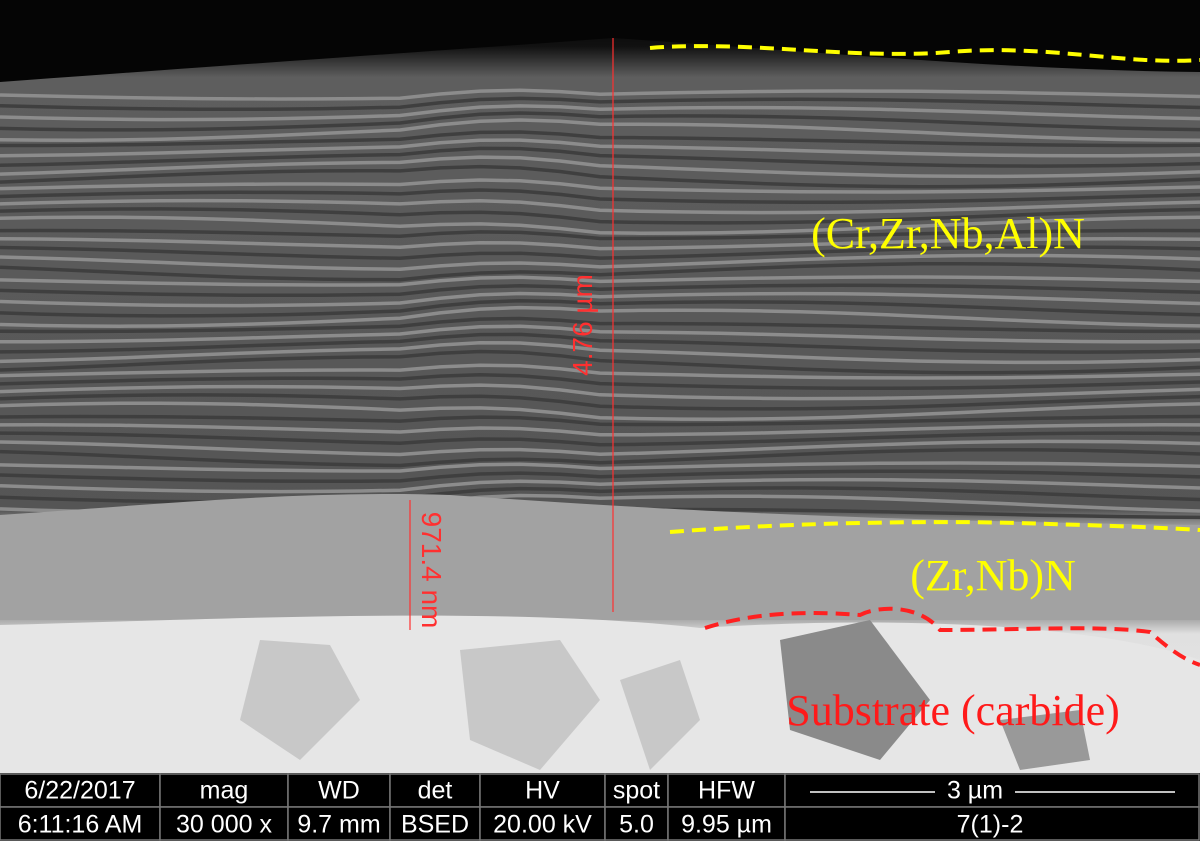 Image resolution: width=1200 pixels, height=841 pixels. I want to click on boundary-top, so click(924, 53).